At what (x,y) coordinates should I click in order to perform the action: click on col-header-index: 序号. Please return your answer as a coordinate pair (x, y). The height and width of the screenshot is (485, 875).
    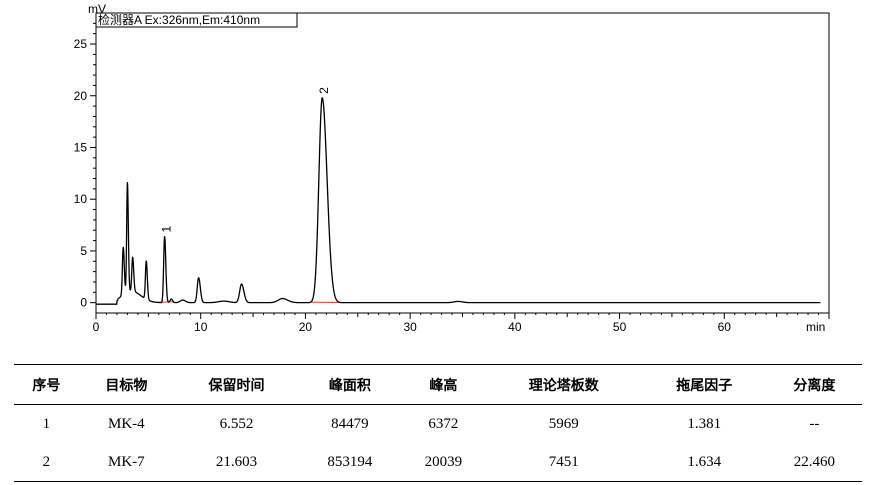
    Looking at the image, I should click on (46, 384).